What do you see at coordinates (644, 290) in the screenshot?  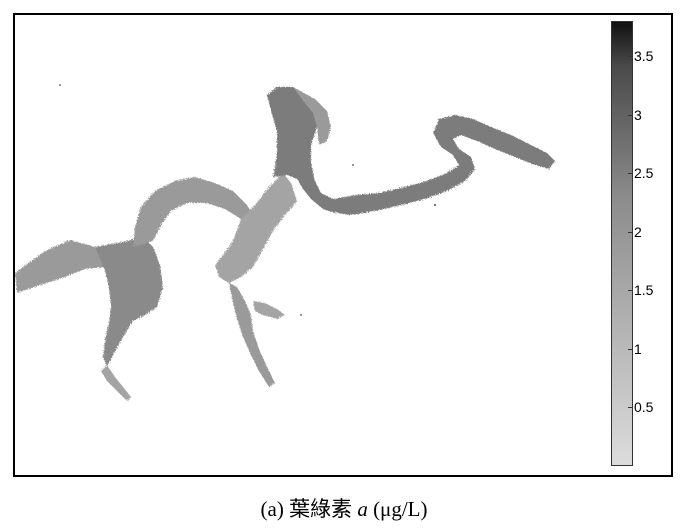 I see `colorbar-tick-label: 1.5` at bounding box center [644, 290].